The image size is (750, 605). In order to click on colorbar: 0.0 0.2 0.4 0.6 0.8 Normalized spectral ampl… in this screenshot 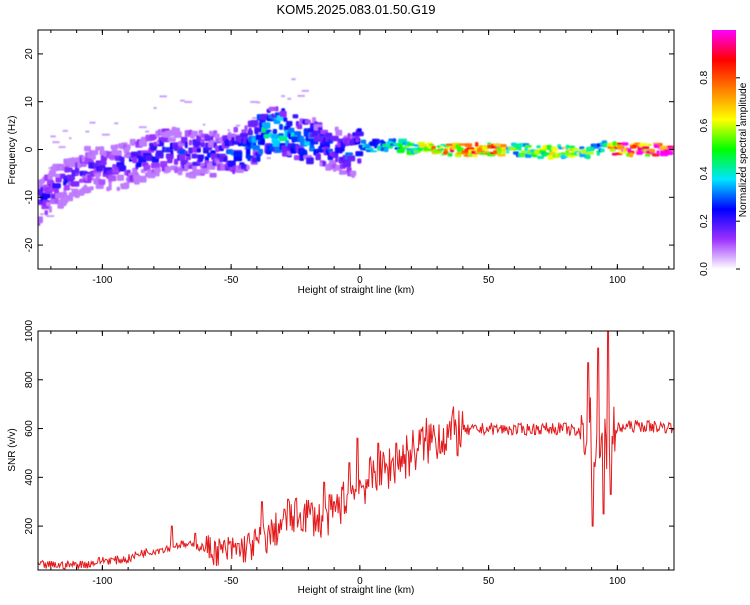, I will do `click(724, 153)`.